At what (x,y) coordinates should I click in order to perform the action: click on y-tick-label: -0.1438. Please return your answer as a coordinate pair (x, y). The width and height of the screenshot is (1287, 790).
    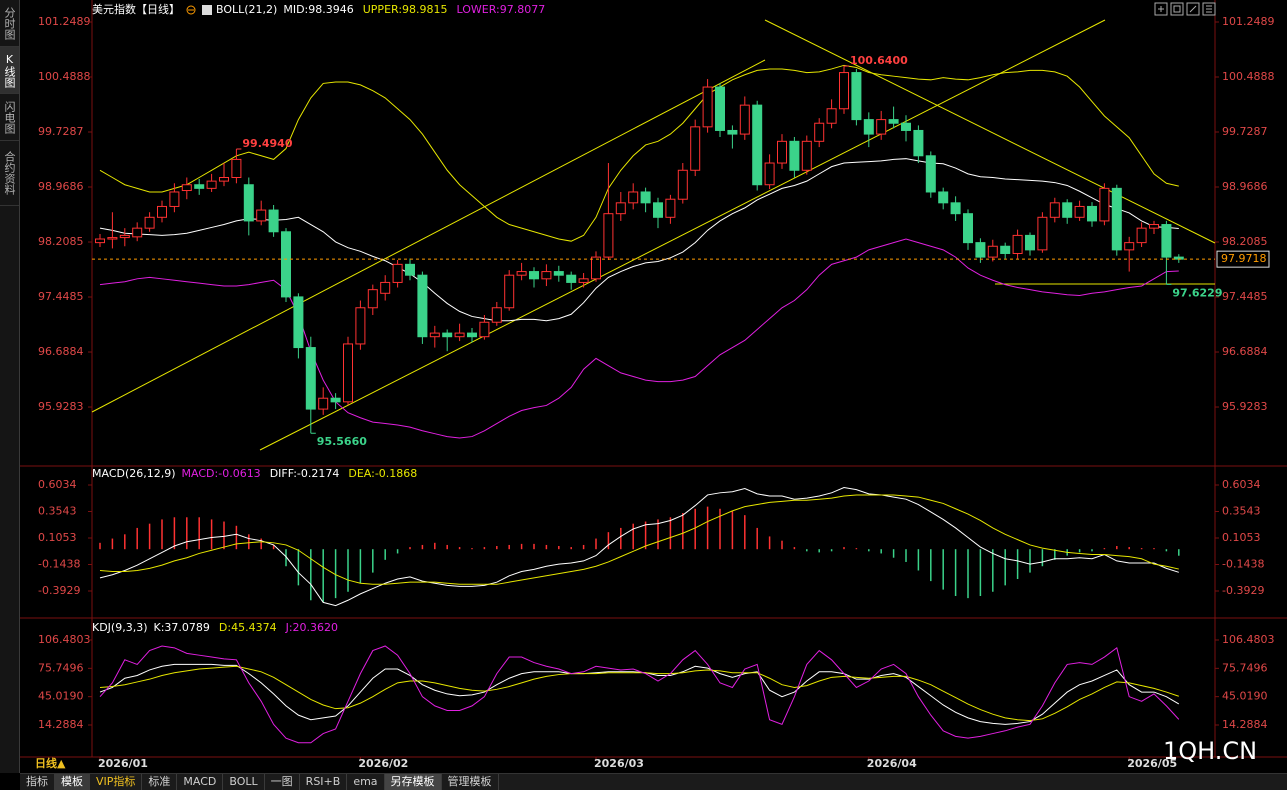
    Looking at the image, I should click on (1243, 563).